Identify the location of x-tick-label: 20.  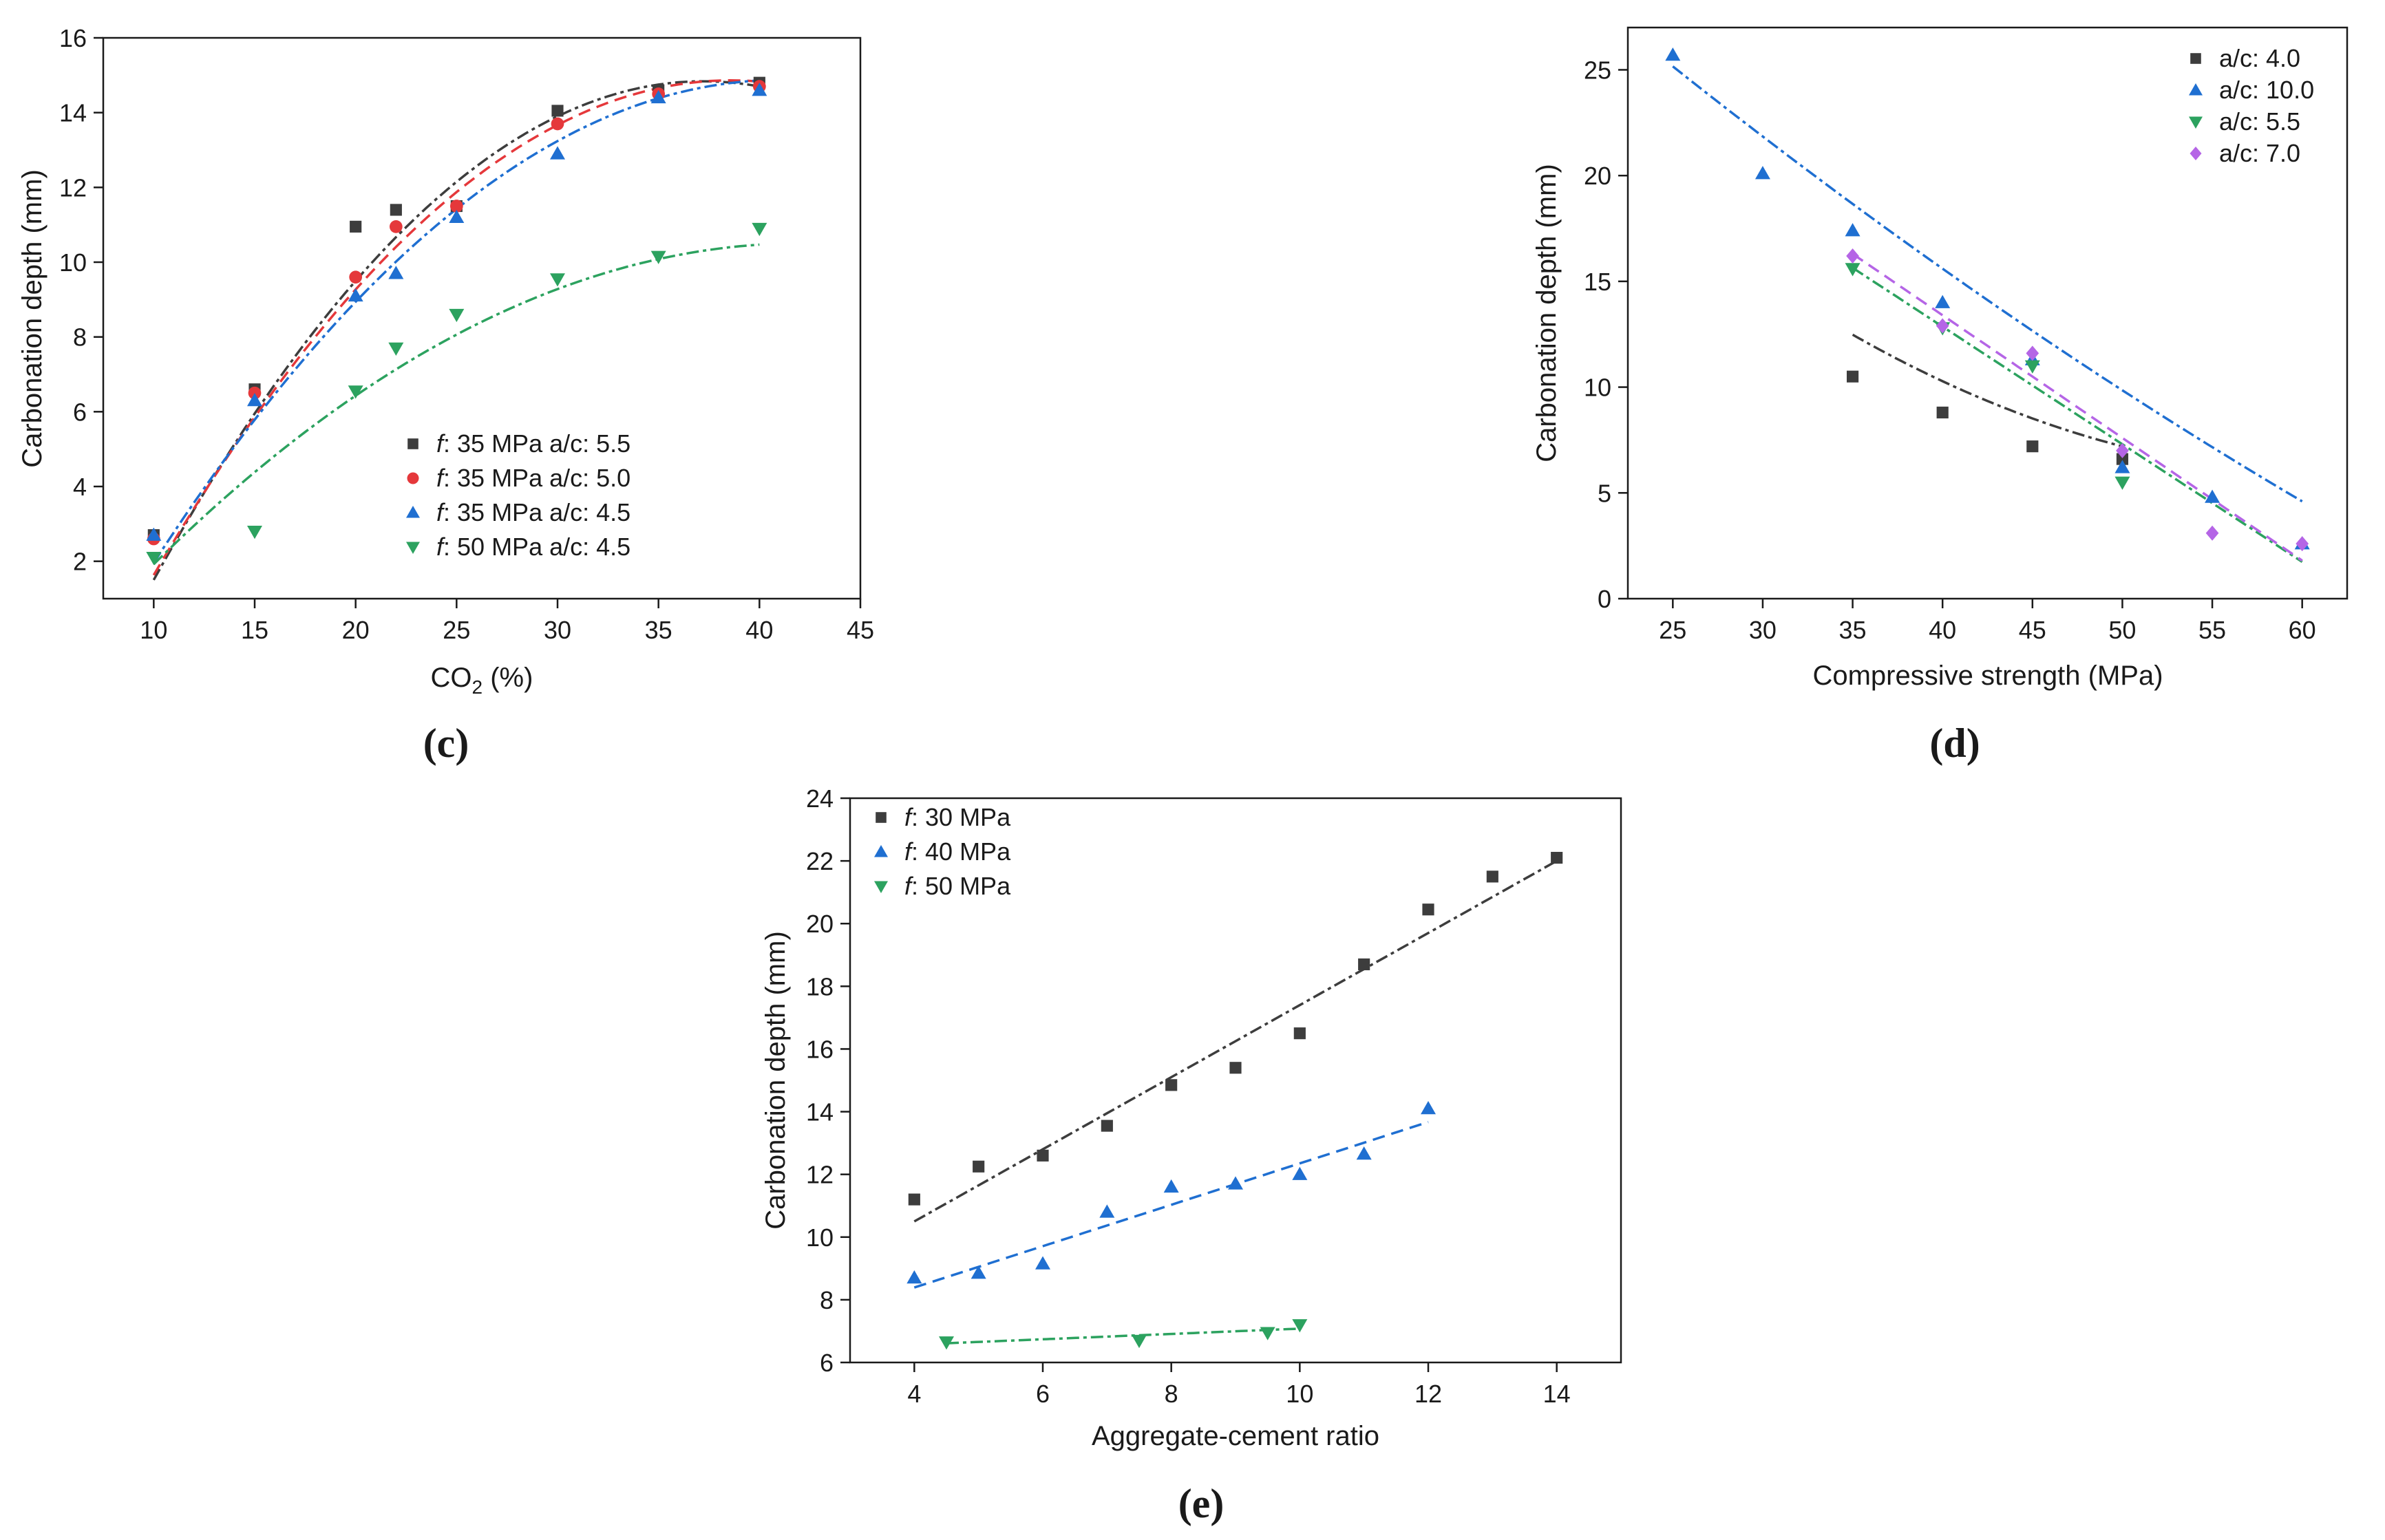
(356, 630).